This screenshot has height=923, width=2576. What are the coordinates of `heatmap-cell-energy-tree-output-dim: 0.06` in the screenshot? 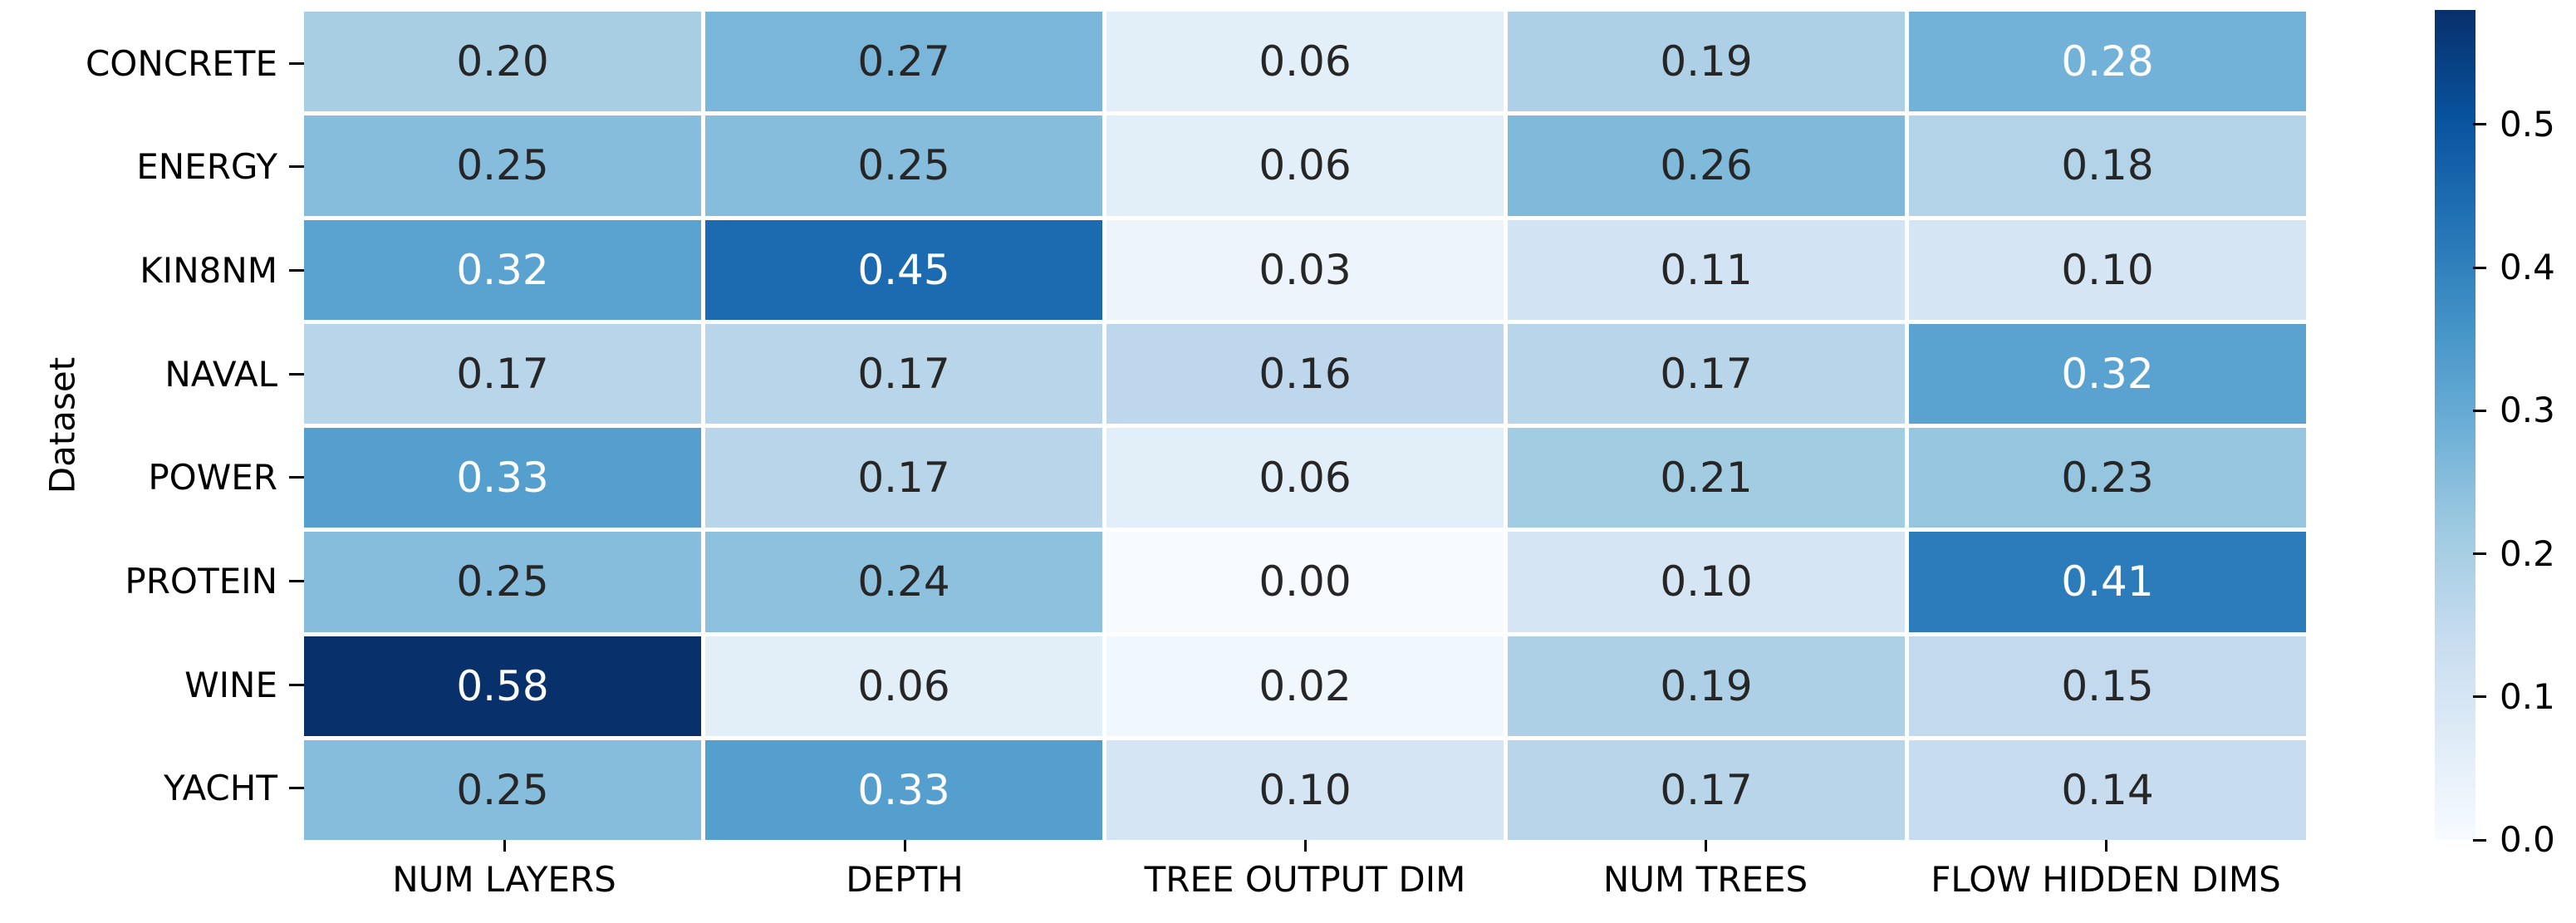 It's located at (1305, 166).